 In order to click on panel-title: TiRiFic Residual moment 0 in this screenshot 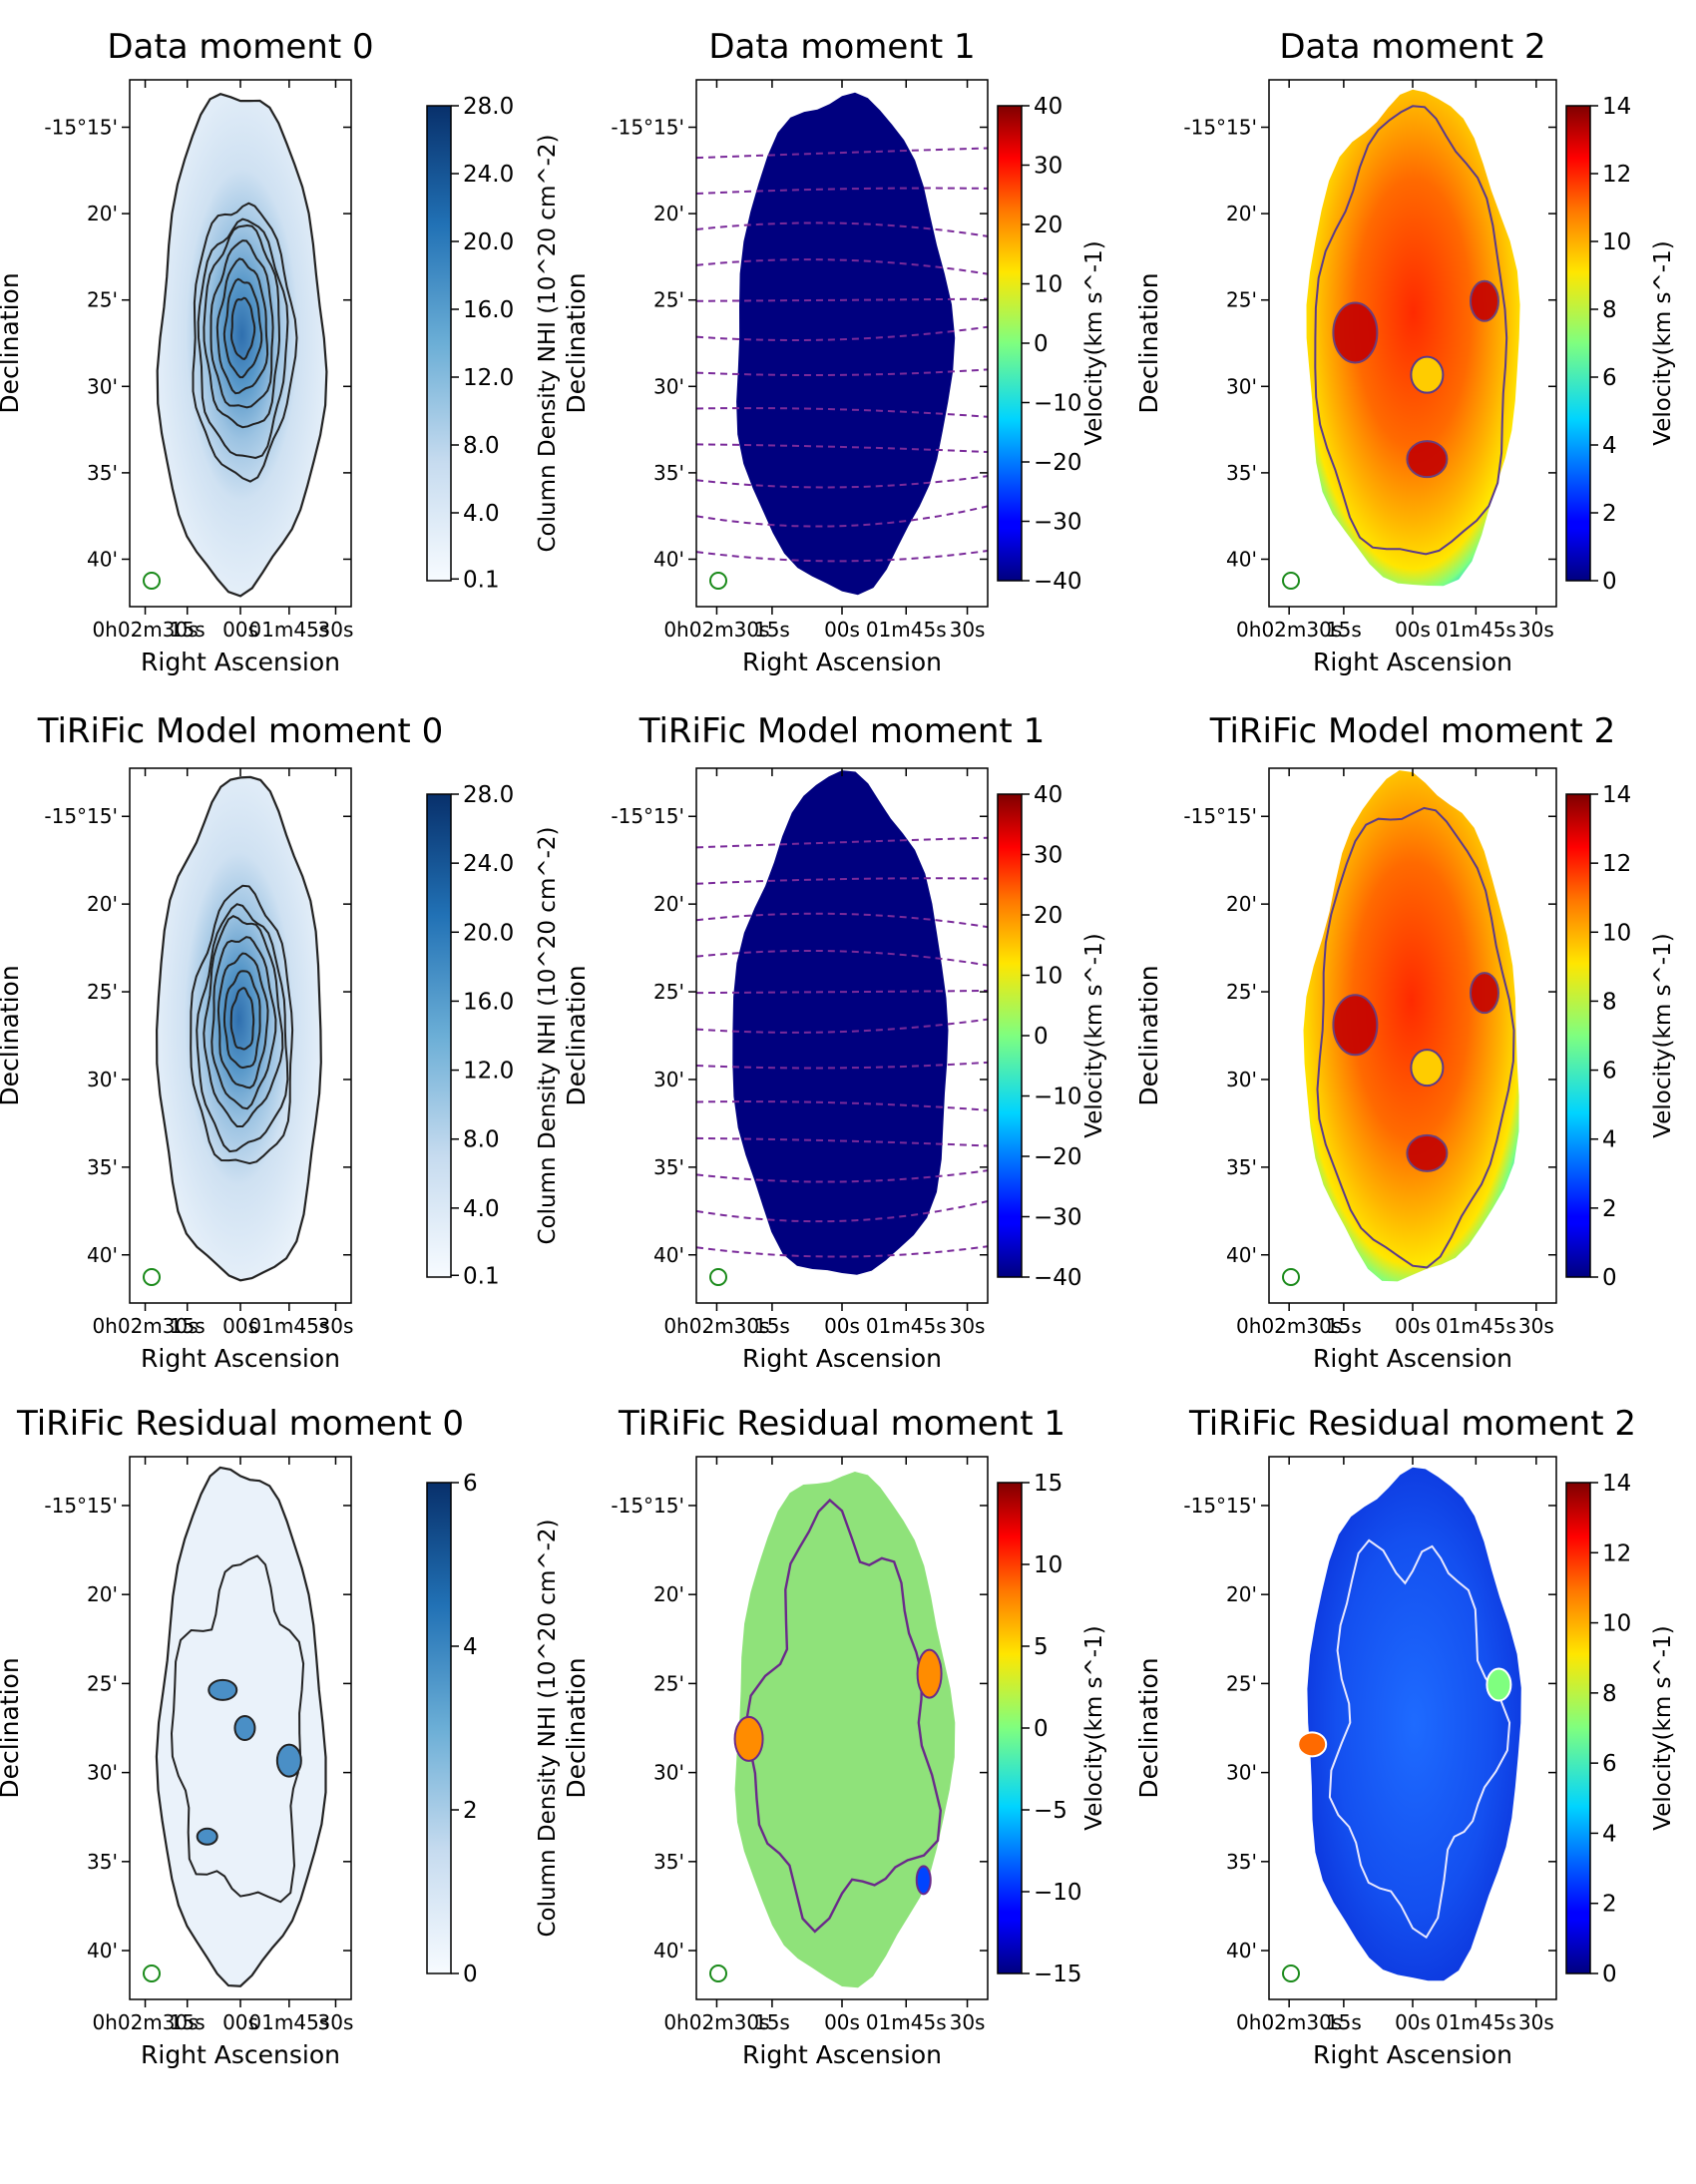, I will do `click(240, 1424)`.